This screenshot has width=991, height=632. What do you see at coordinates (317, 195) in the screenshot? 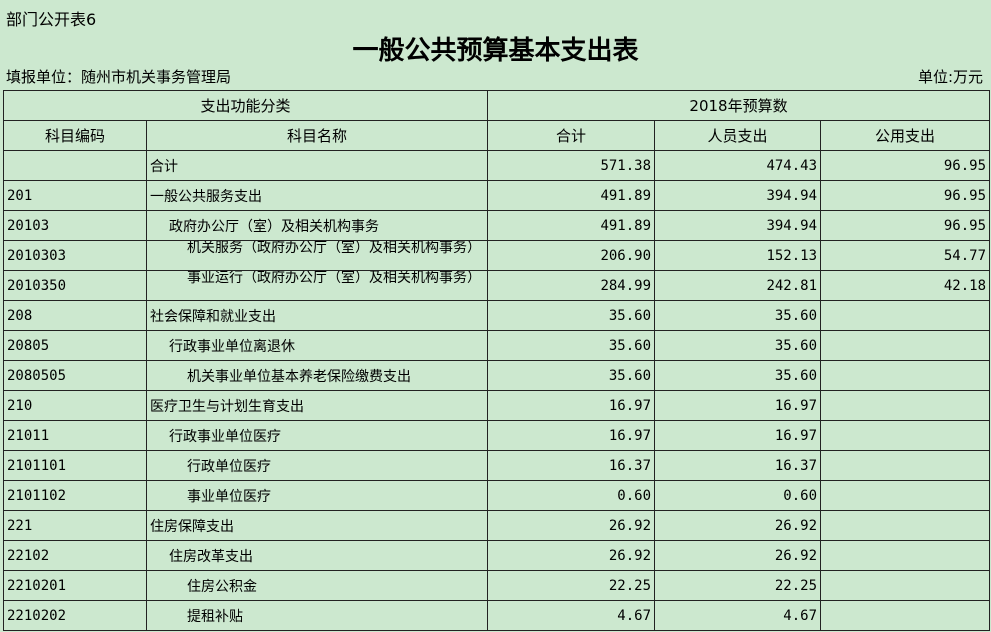
I see `cell-name: 一般公共服务支出` at bounding box center [317, 195].